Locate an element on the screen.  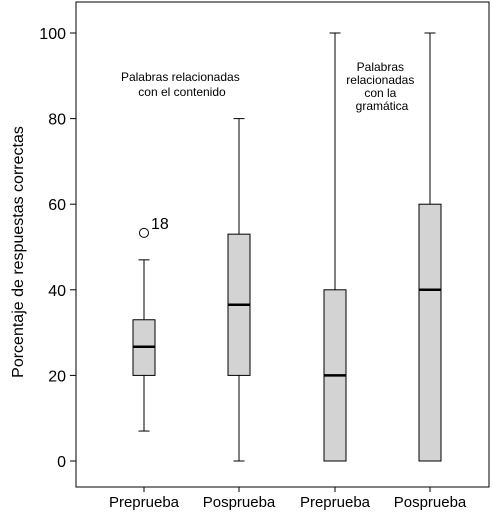
y-tick-label: 100 is located at coordinates (52, 34).